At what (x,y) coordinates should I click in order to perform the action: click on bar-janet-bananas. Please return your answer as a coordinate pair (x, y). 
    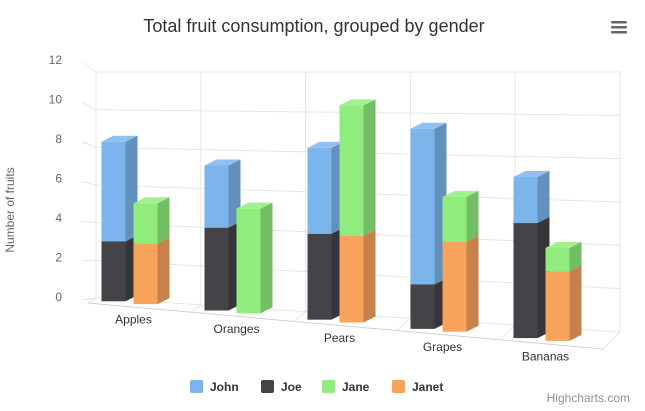
    Looking at the image, I should click on (563, 303).